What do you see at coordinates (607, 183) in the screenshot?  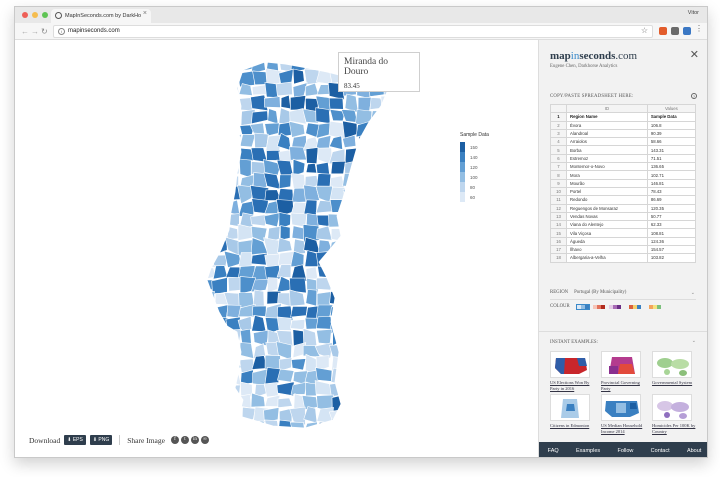 I see `region-name-cell: Mourão` at bounding box center [607, 183].